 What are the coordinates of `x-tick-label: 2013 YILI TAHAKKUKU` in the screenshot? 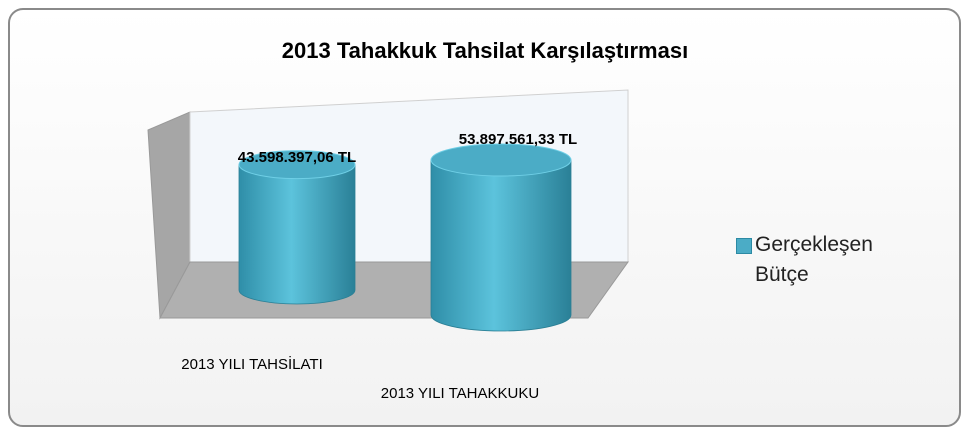 It's located at (460, 393).